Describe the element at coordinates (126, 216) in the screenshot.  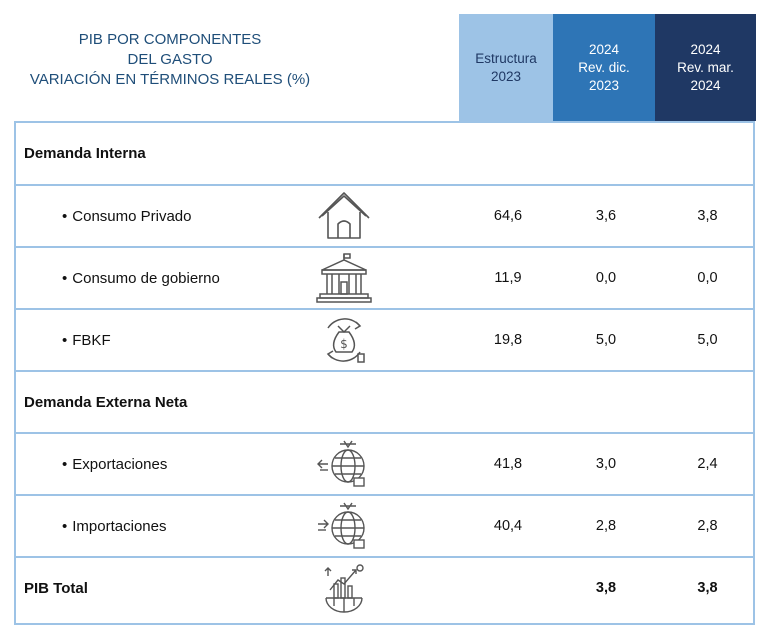
I see `row-label: Consumo Privado` at that location.